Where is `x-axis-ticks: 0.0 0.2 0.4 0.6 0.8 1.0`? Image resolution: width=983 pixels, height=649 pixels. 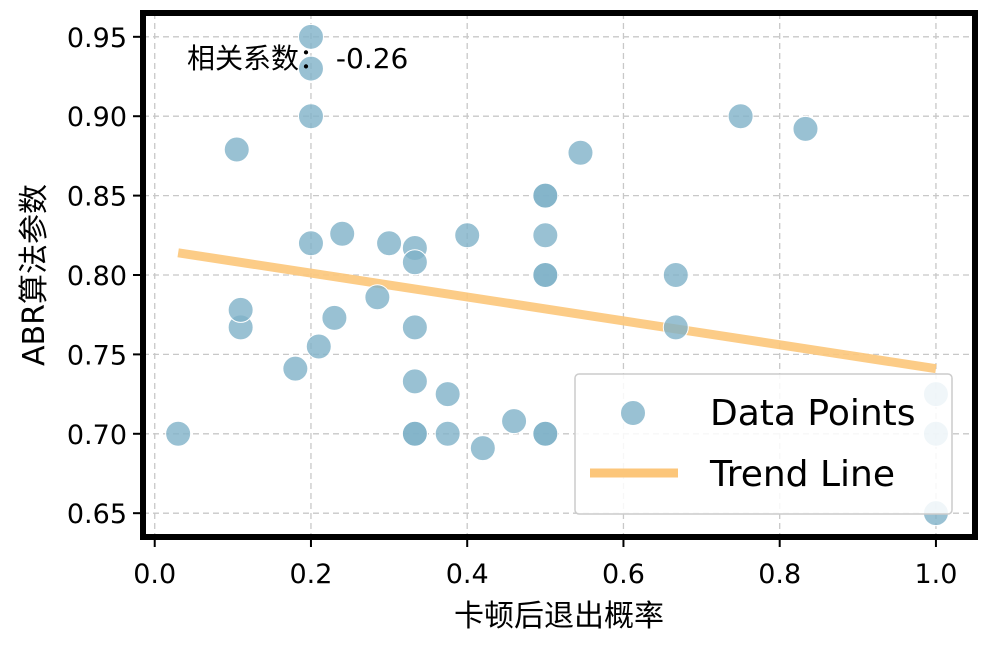 x-axis-ticks: 0.0 0.2 0.4 0.6 0.8 1.0 is located at coordinates (545, 565).